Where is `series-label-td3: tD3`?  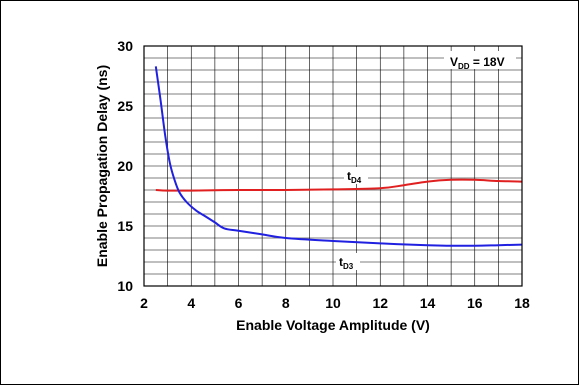
series-label-td3: tD3 is located at coordinates (346, 263).